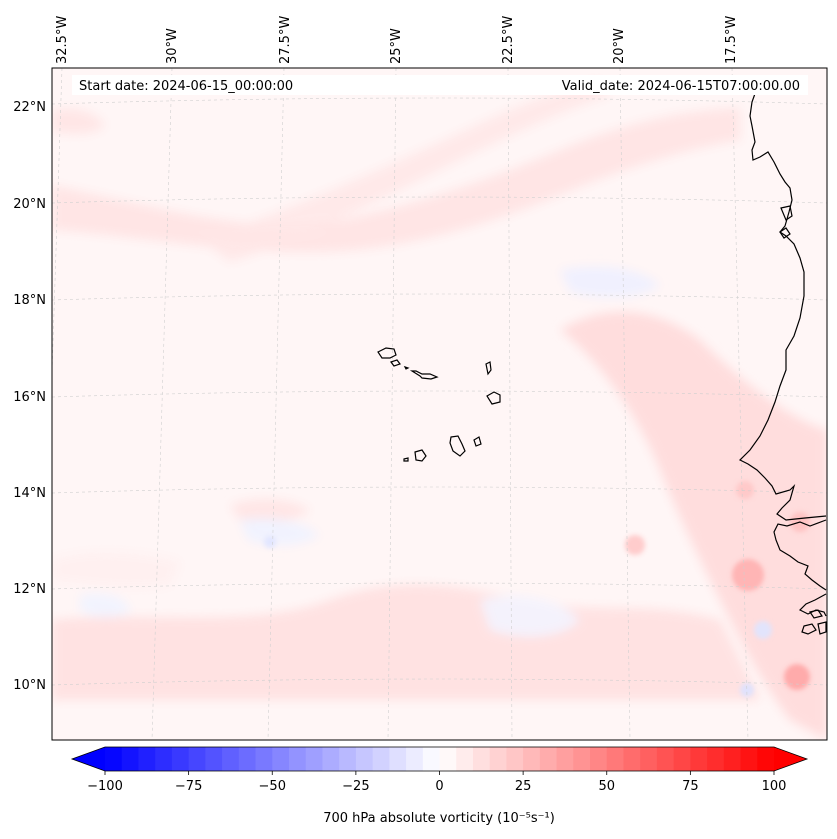 Image resolution: width=837 pixels, height=839 pixels. I want to click on colorbar-tick-label: −75, so click(188, 786).